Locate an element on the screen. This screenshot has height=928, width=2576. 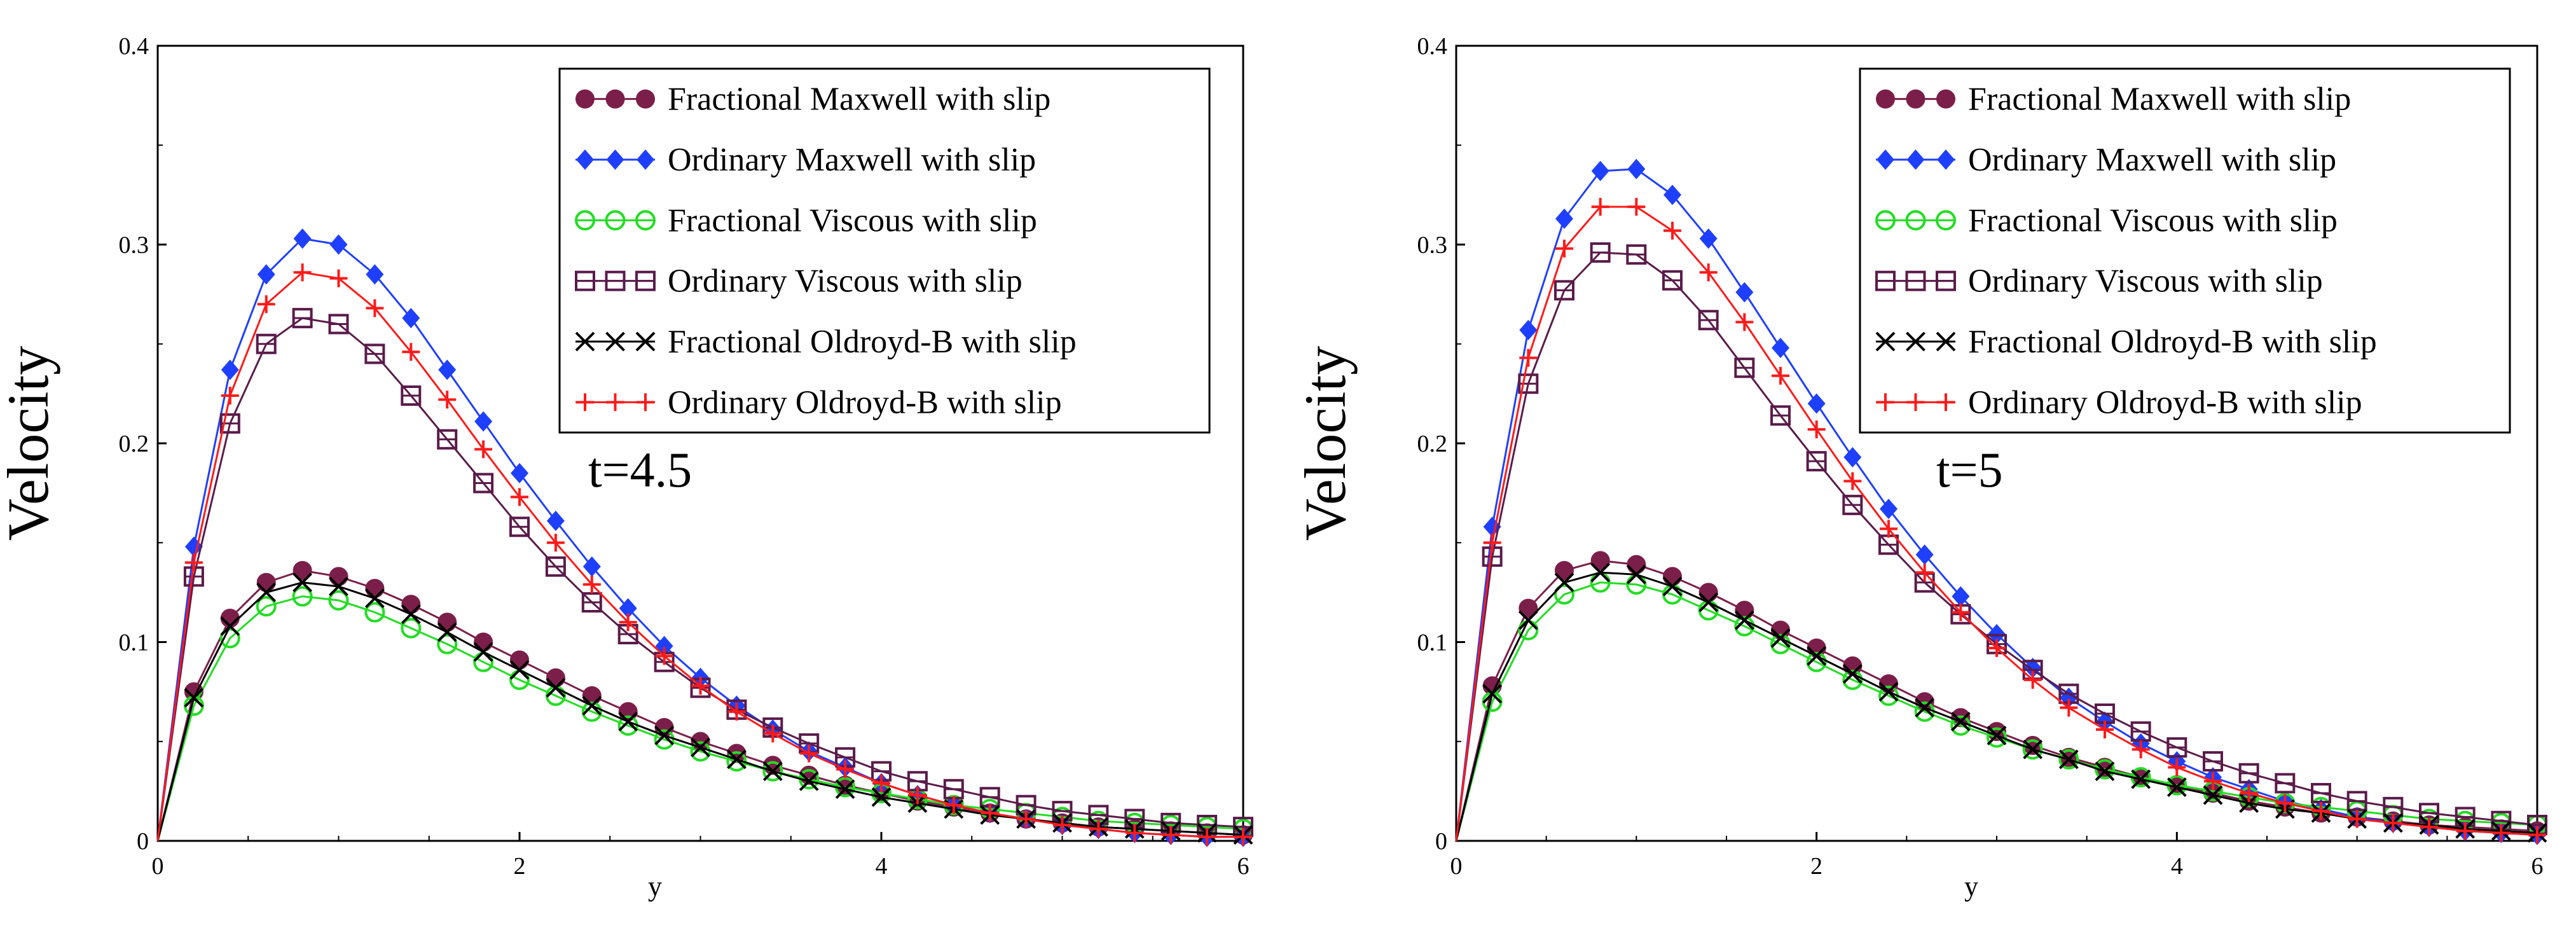
time-annotation: t=5 is located at coordinates (1969, 469).